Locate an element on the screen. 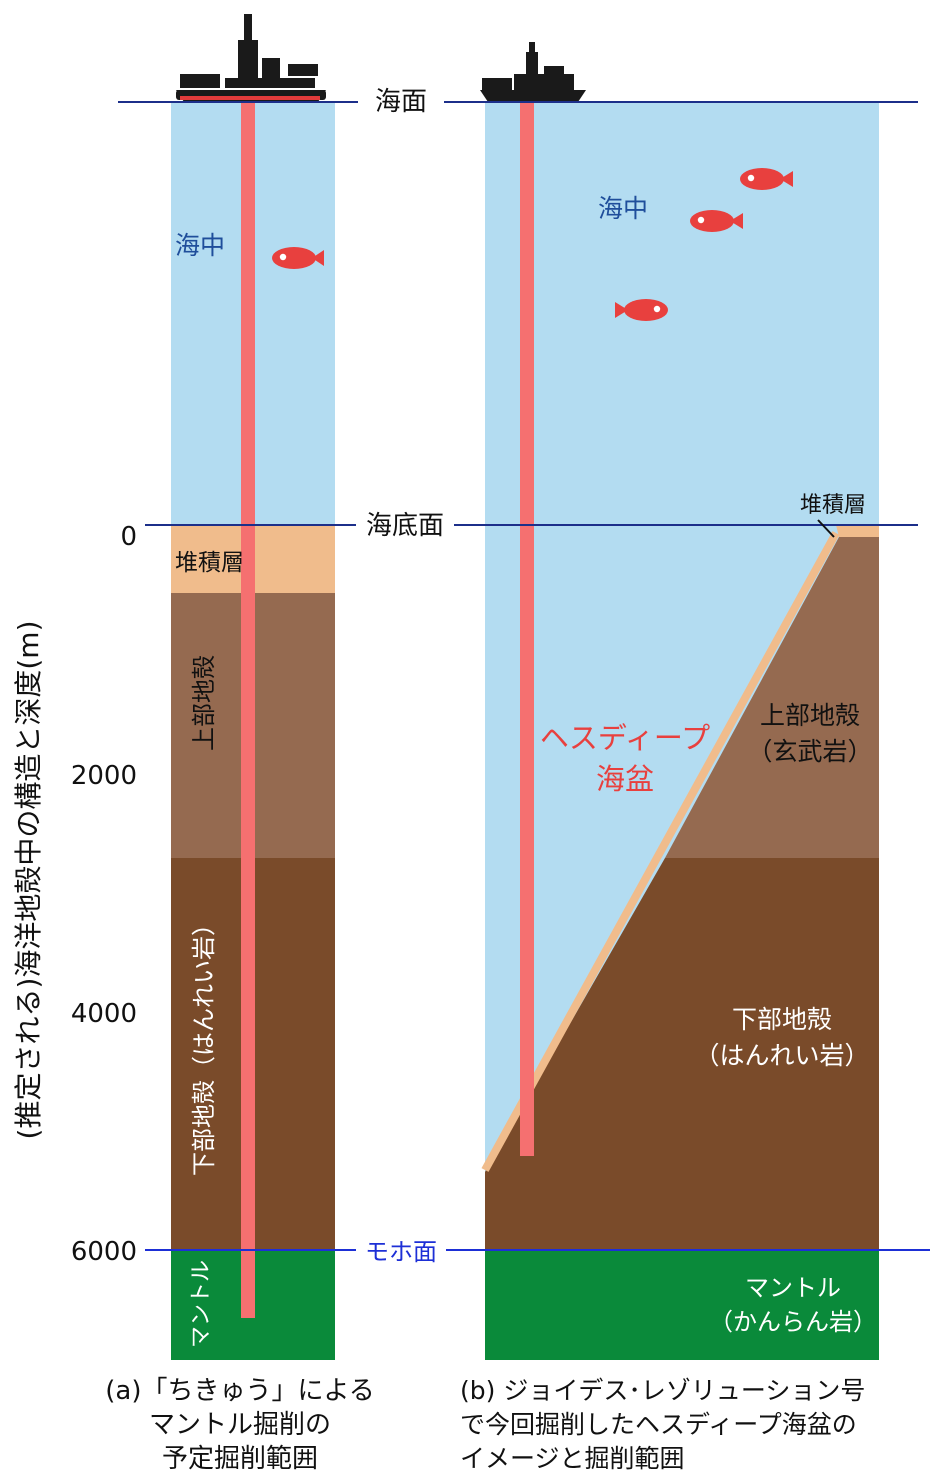 The width and height of the screenshot is (933, 1479). panel-a-mantle-label: マントル is located at coordinates (201, 1304).